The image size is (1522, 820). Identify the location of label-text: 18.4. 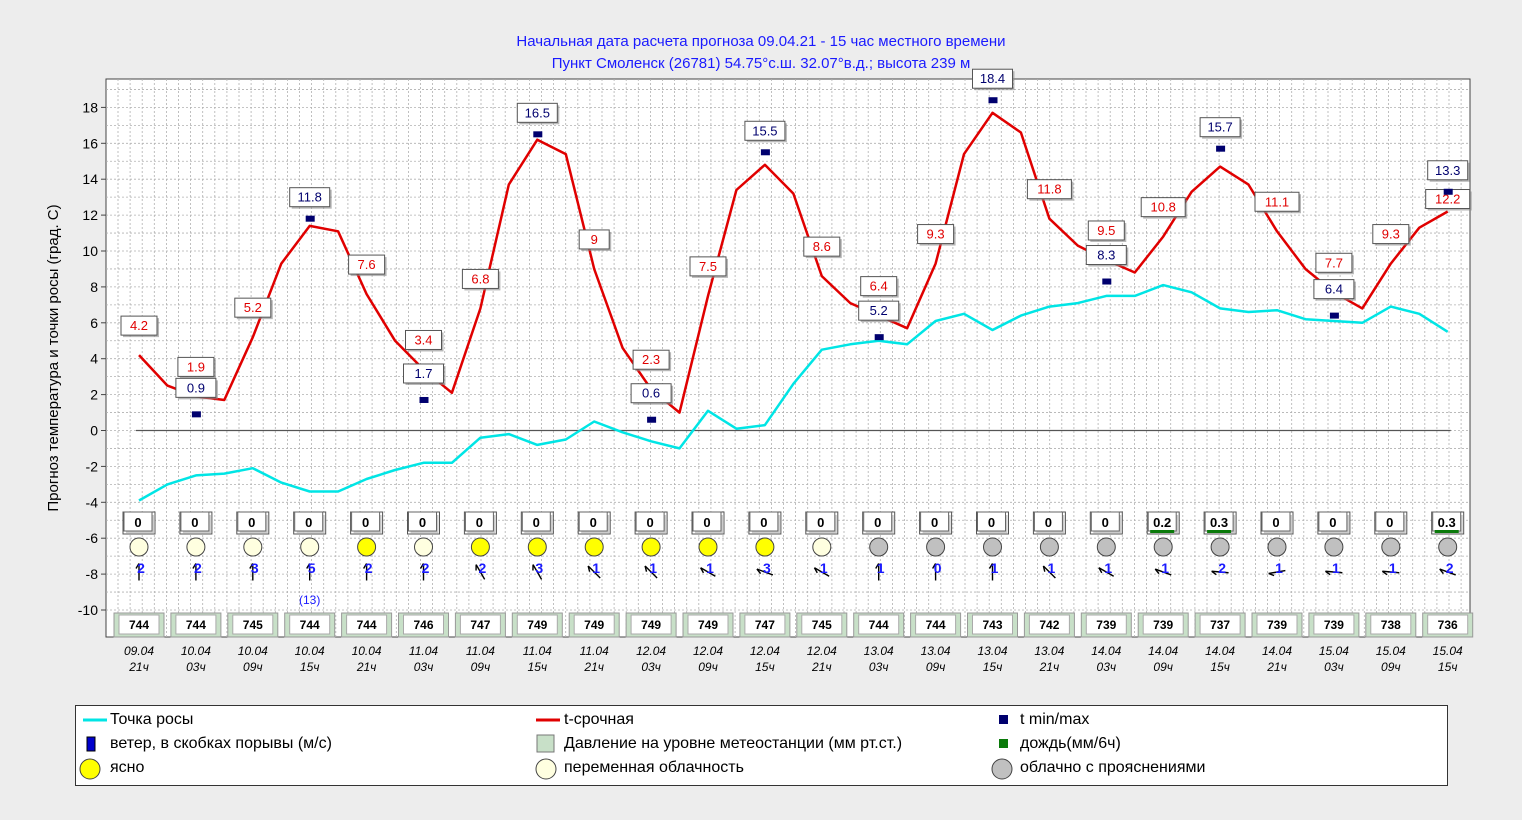
(992, 78).